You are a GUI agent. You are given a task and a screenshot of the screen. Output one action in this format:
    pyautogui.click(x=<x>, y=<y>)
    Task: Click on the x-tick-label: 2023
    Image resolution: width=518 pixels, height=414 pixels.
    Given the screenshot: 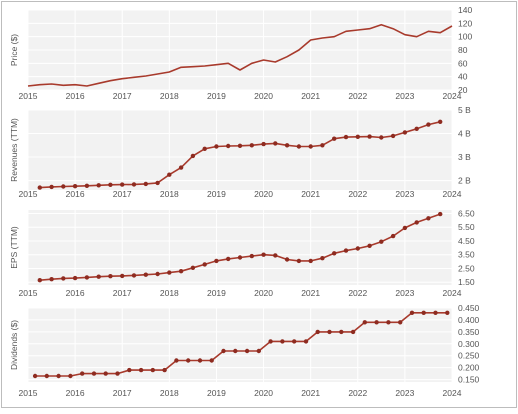 What is the action you would take?
    pyautogui.click(x=404, y=293)
    